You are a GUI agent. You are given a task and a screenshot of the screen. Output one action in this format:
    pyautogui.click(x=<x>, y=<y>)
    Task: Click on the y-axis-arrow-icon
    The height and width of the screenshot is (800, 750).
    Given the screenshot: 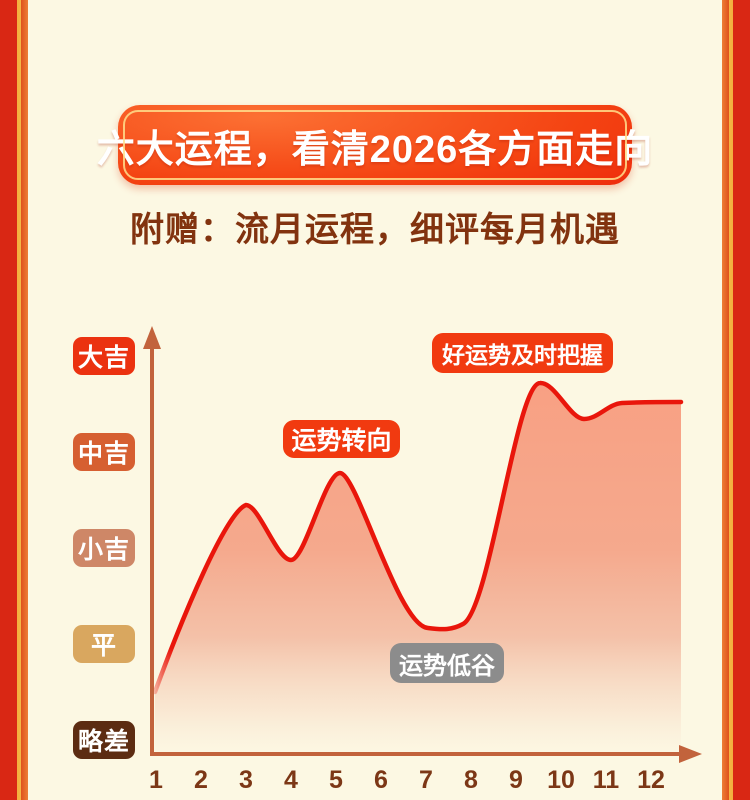 What is the action you would take?
    pyautogui.click(x=152, y=337)
    